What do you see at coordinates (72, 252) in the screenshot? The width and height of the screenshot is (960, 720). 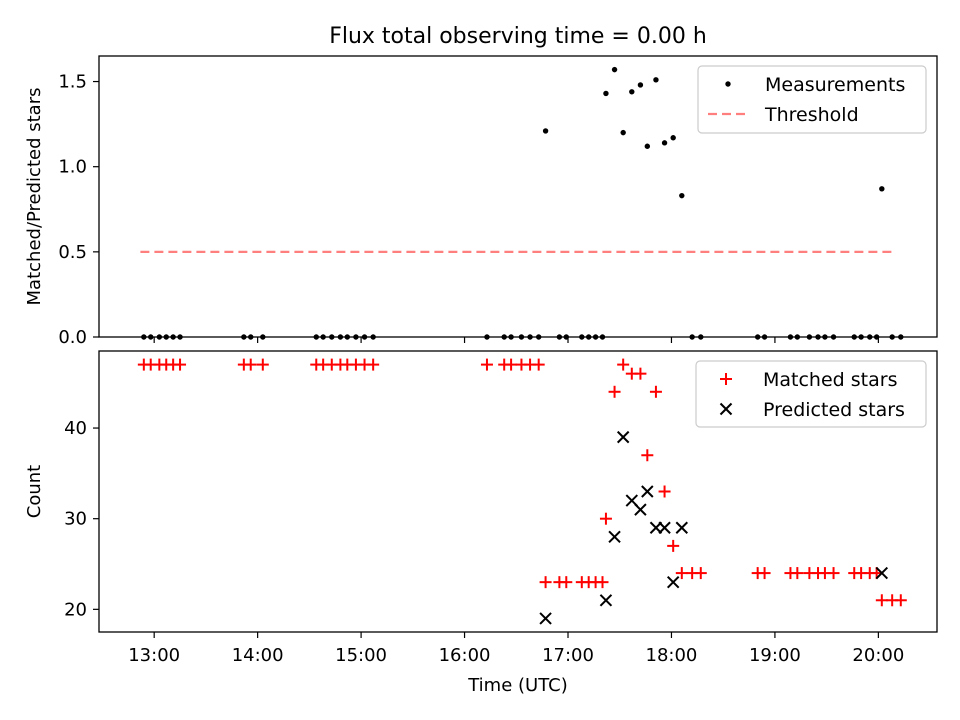 I see `y-tick-label: 0.5` at bounding box center [72, 252].